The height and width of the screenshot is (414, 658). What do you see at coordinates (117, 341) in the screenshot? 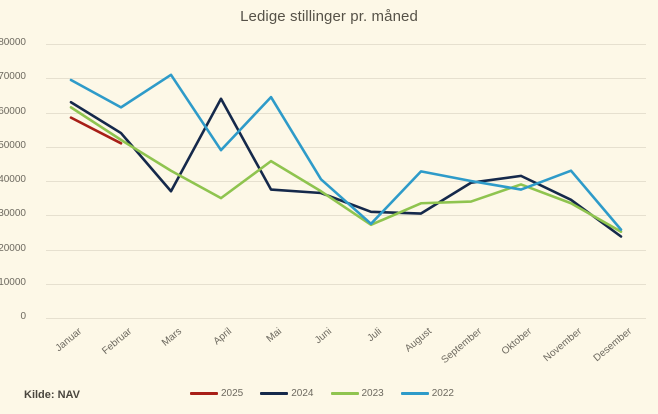
I see `x-axis-tick-label: Februar` at bounding box center [117, 341].